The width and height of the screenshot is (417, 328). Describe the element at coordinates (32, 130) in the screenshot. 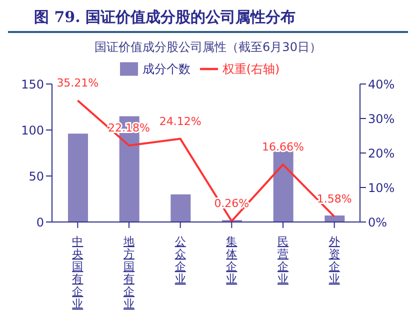

I see `y-tick-label: 100` at that location.